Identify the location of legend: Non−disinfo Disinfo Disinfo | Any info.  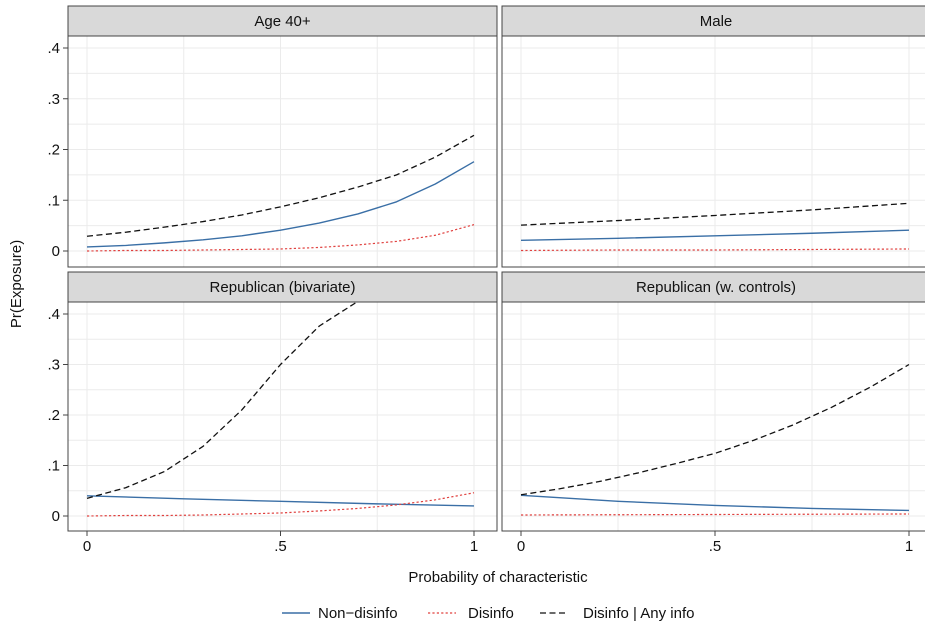
(488, 613).